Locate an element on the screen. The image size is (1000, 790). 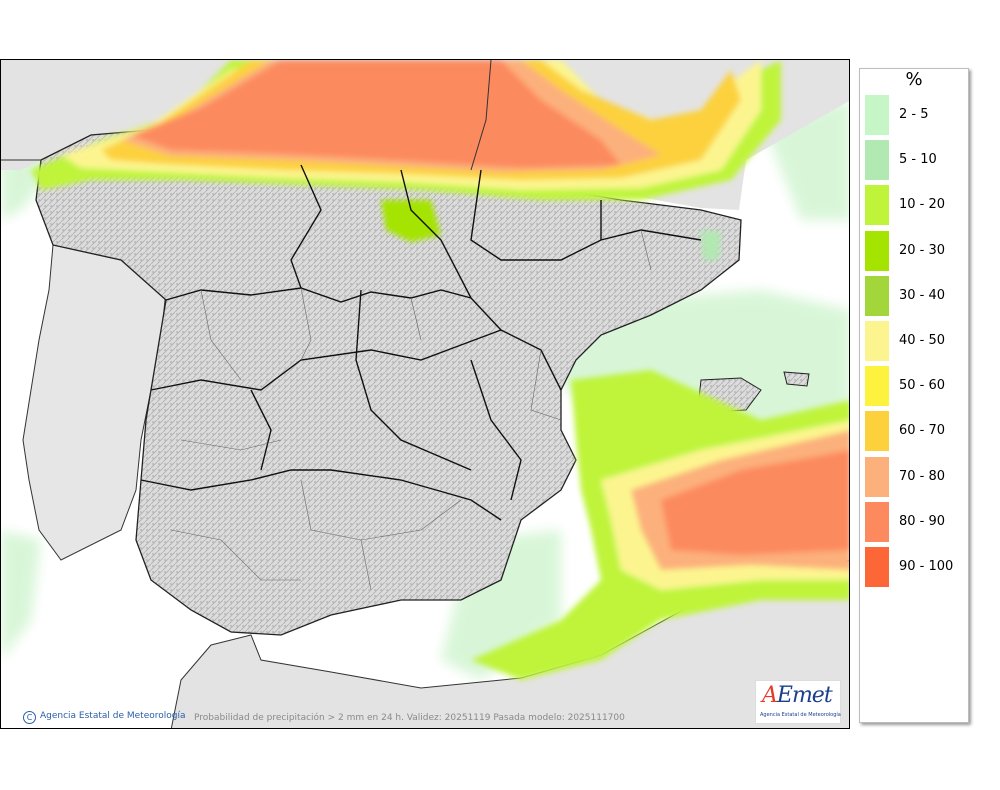
legend-item: 20 - 30 is located at coordinates (915, 251).